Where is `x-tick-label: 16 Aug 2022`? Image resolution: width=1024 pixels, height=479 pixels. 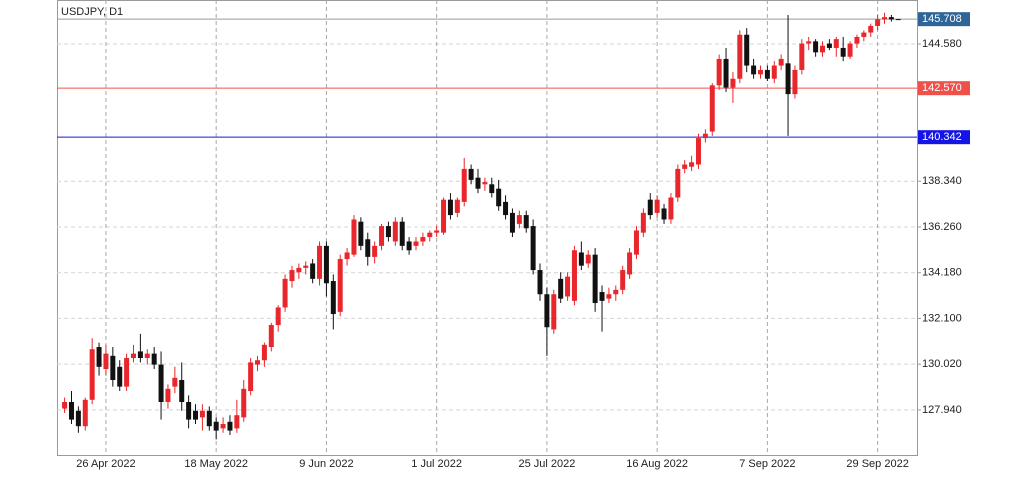 x-tick-label: 16 Aug 2022 is located at coordinates (657, 464).